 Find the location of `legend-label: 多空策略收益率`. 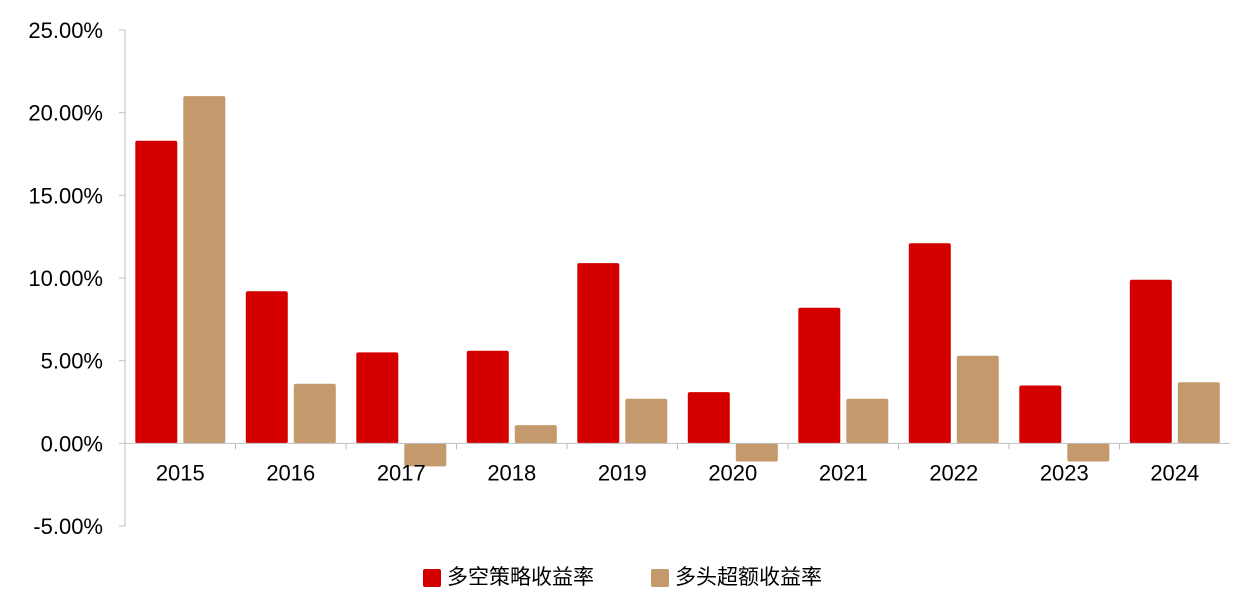

legend-label: 多空策略收益率 is located at coordinates (520, 577).